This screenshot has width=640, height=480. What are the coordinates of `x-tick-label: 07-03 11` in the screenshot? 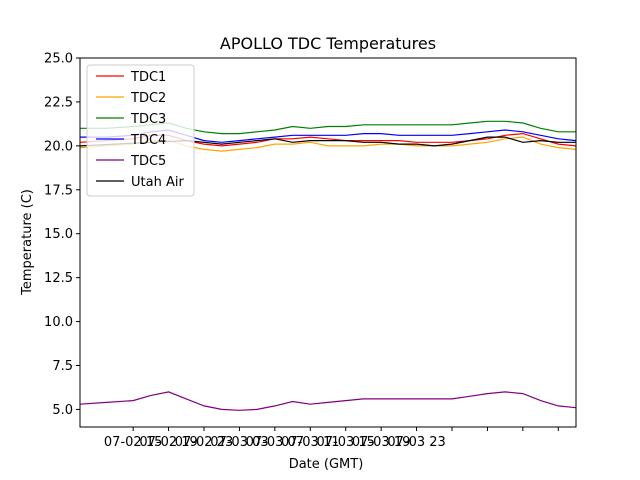 It's located at (310, 442).